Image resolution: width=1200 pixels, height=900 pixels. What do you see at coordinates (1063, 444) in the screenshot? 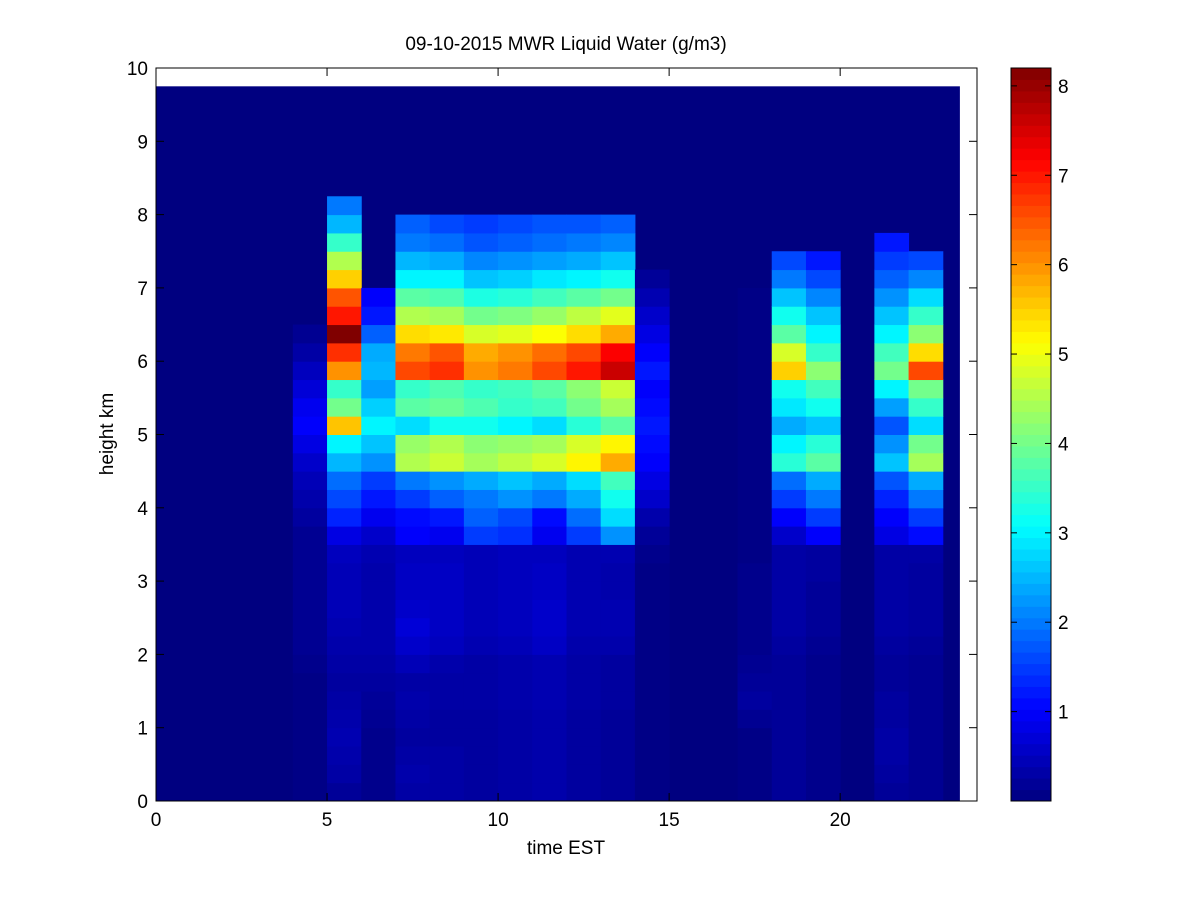
I see `colorbar-tick-label: 4` at bounding box center [1063, 444].